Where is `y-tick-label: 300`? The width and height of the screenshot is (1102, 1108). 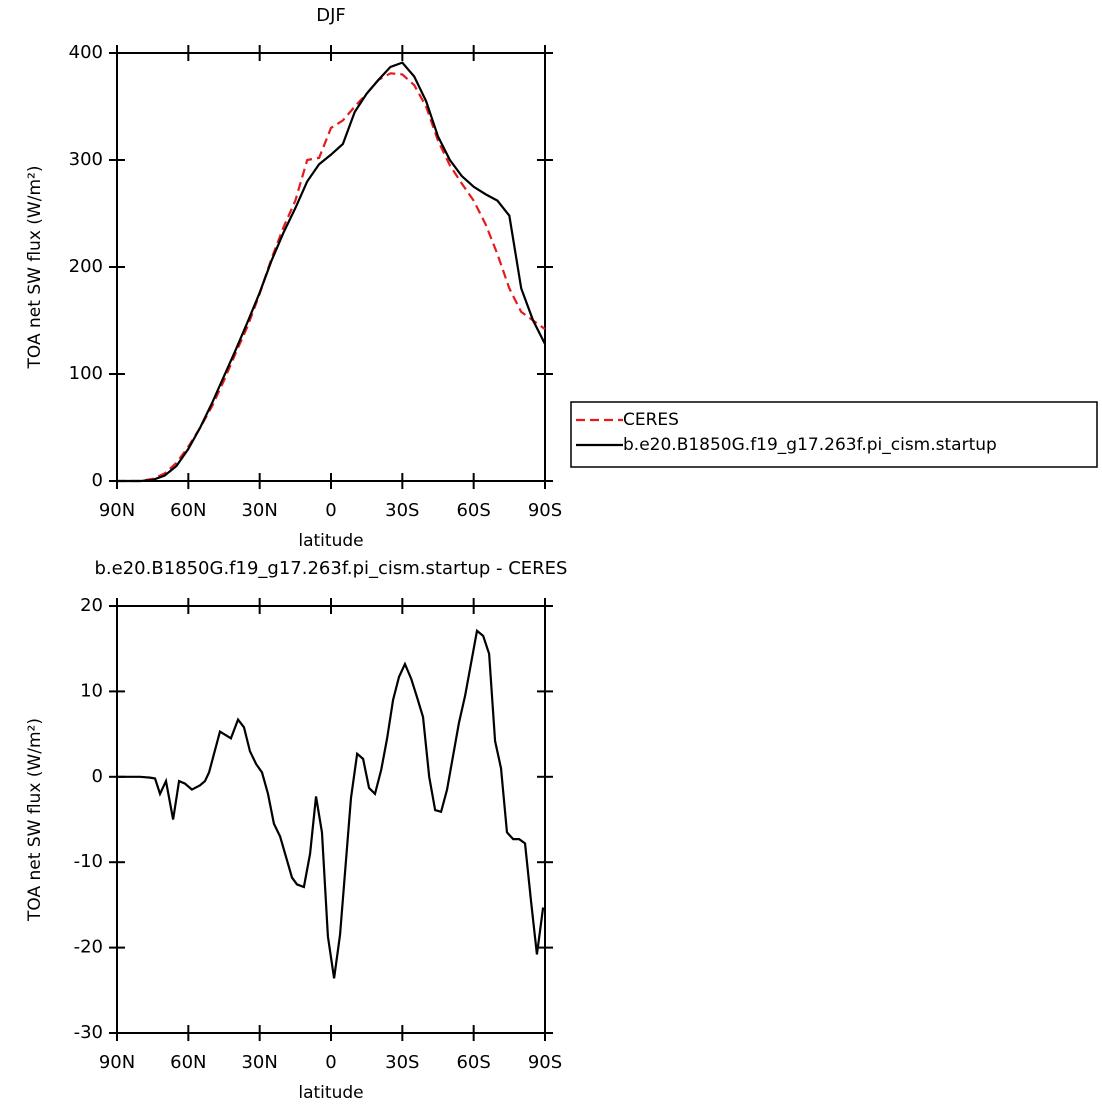
y-tick-label: 300 is located at coordinates (86, 159).